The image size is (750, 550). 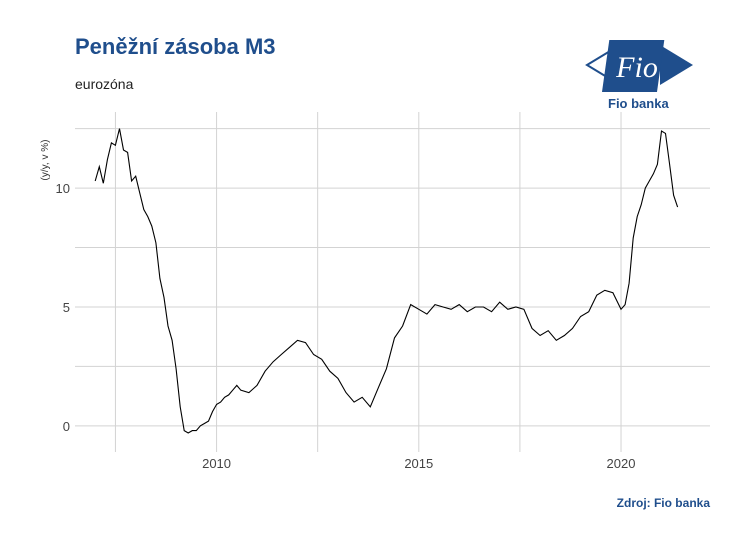 I want to click on x-tick-label: 2010, so click(x=216, y=463).